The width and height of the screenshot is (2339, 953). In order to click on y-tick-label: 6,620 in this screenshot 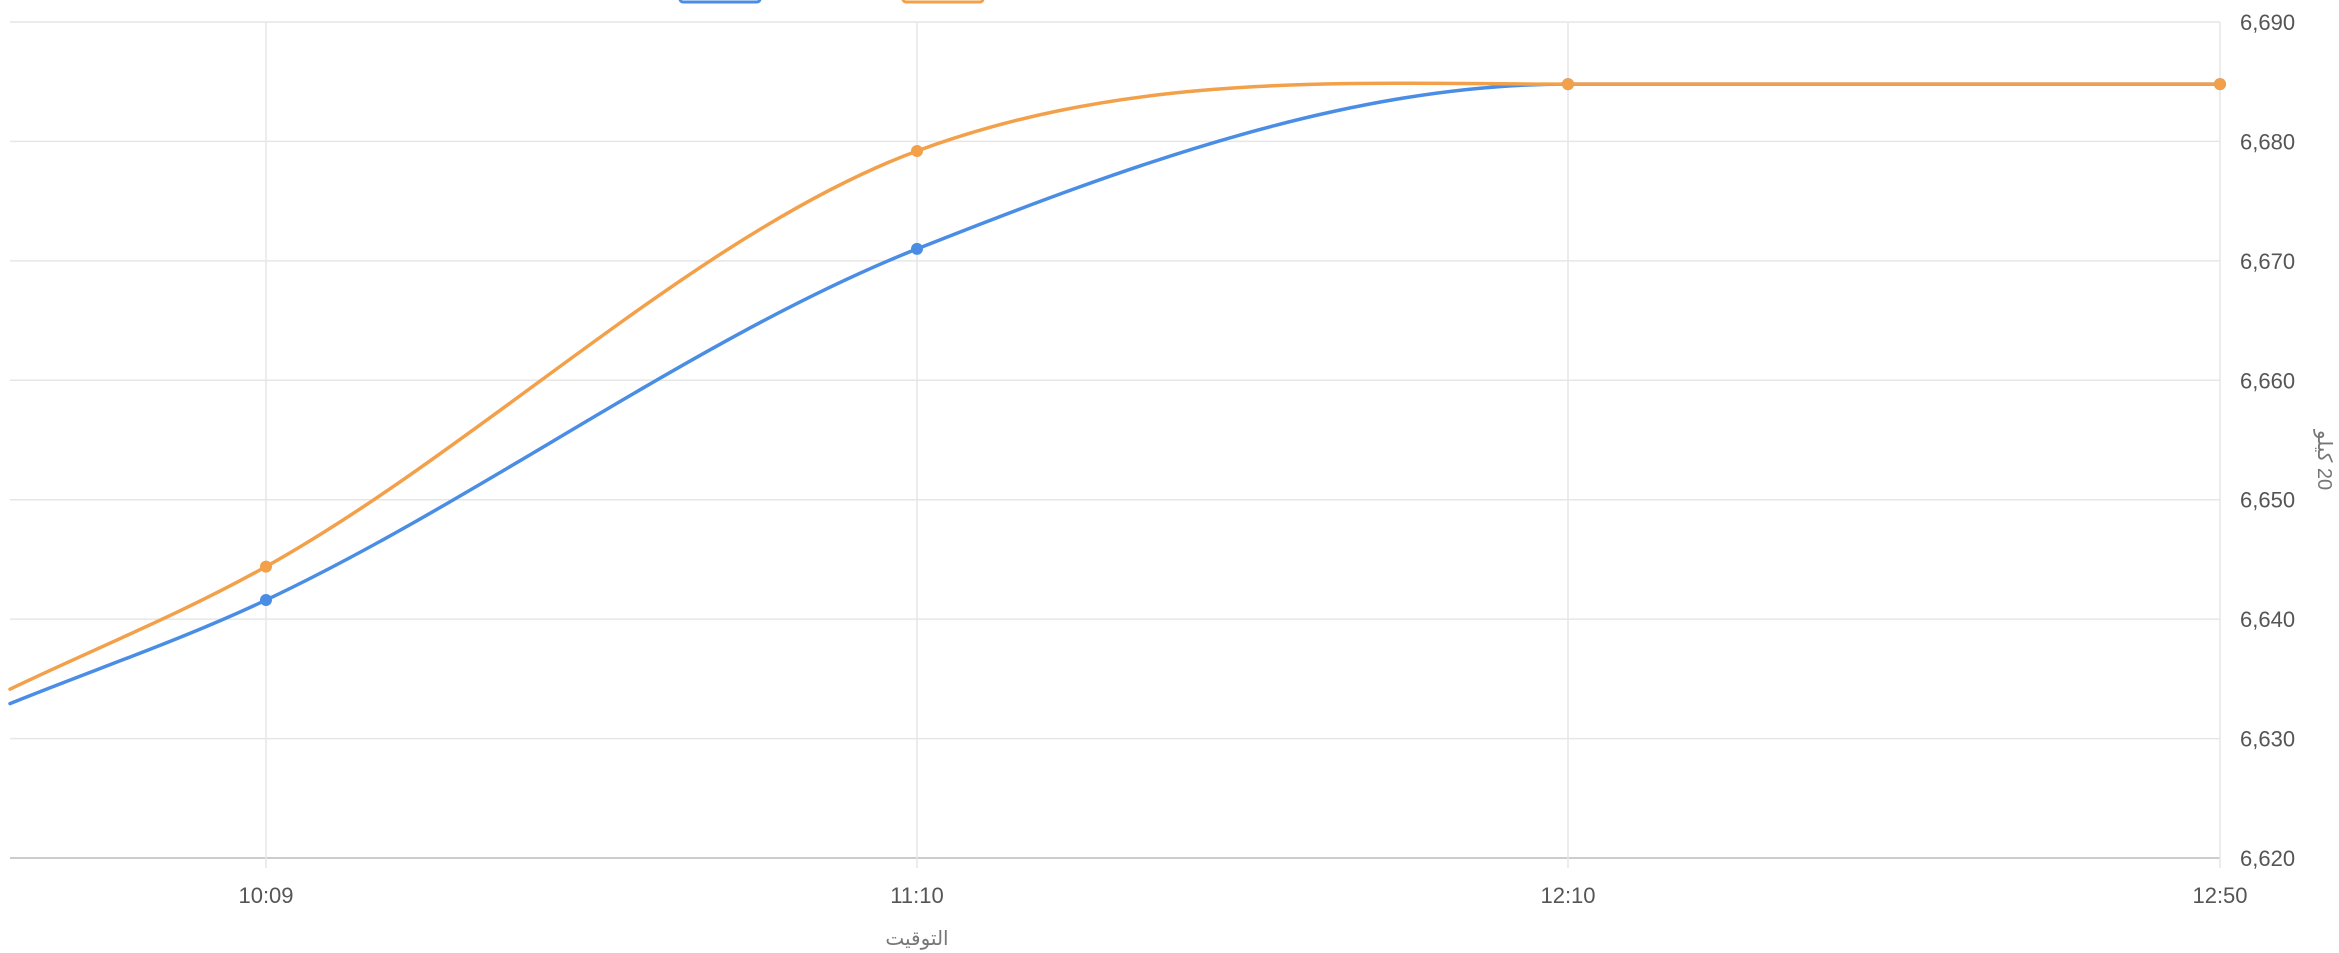, I will do `click(2267, 858)`.